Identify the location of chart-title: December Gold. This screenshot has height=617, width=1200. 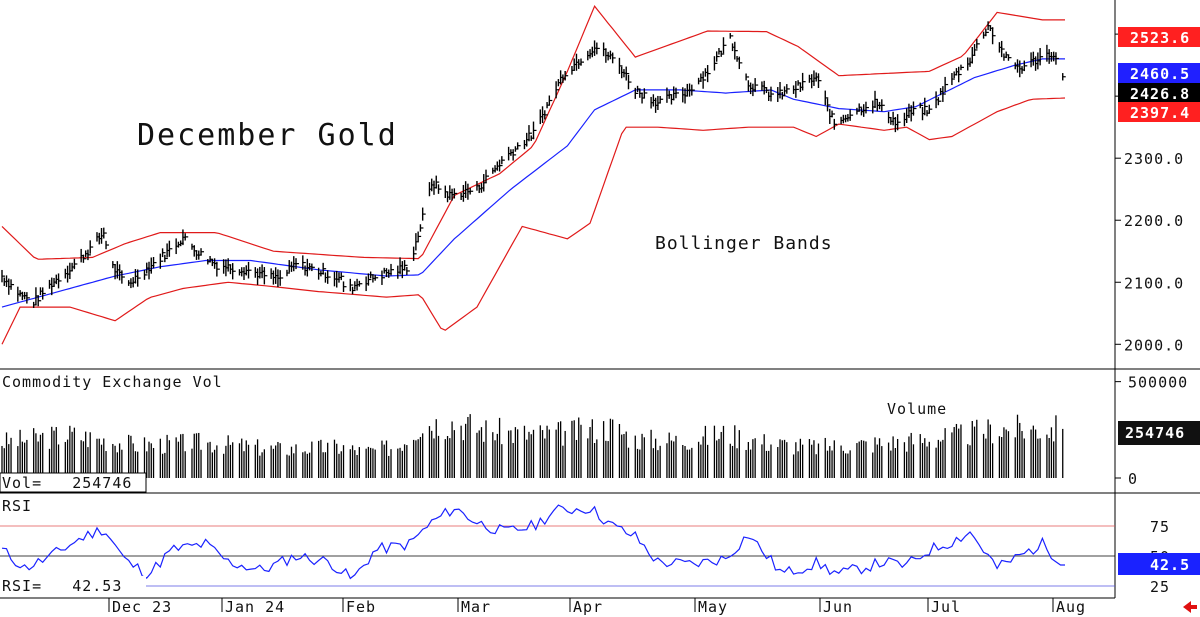
(267, 135).